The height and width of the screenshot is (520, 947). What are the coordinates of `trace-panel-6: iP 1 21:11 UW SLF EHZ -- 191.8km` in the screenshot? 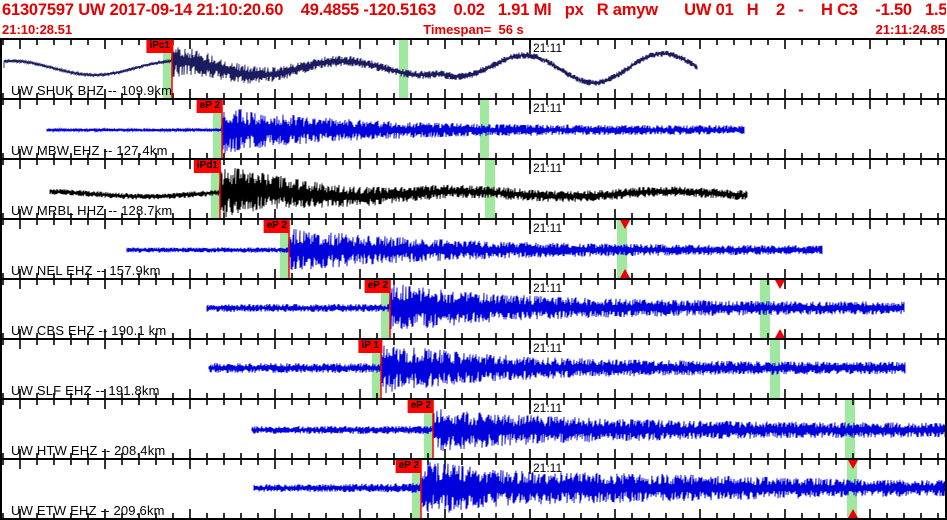 It's located at (473, 368).